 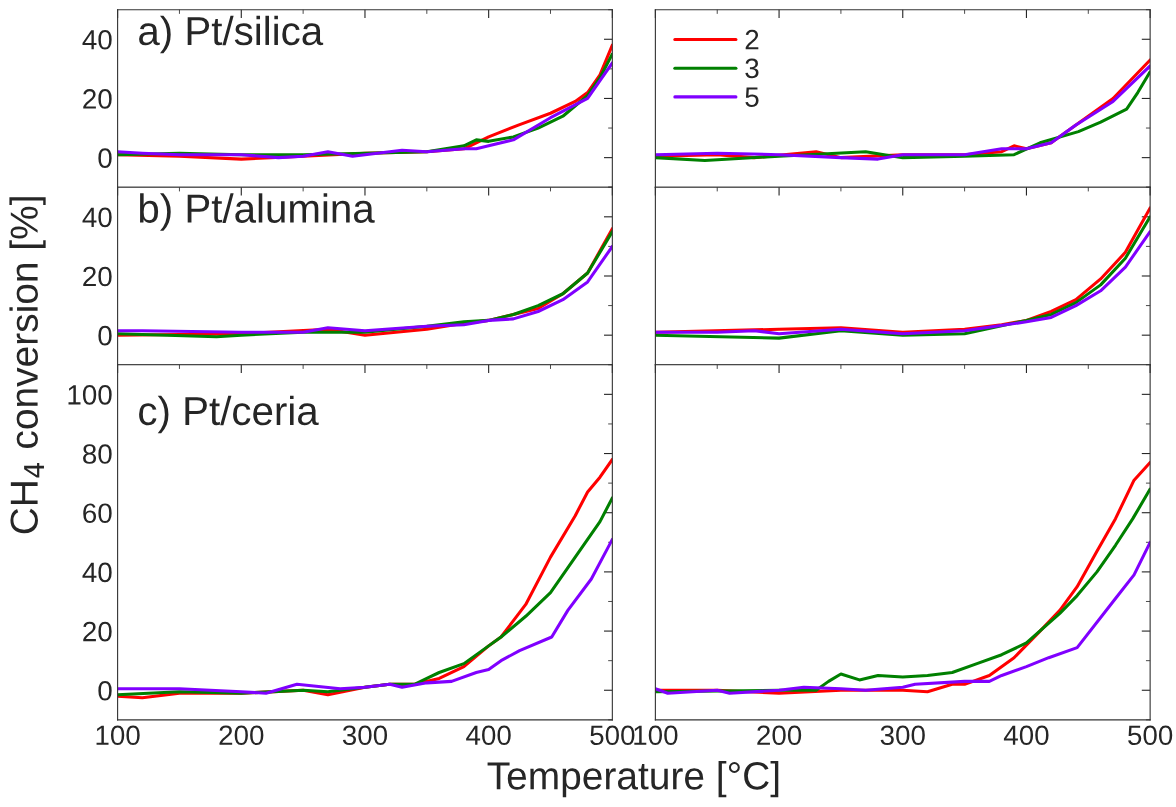 What do you see at coordinates (231, 34) in the screenshot?
I see `annotation: a) Pt/silica` at bounding box center [231, 34].